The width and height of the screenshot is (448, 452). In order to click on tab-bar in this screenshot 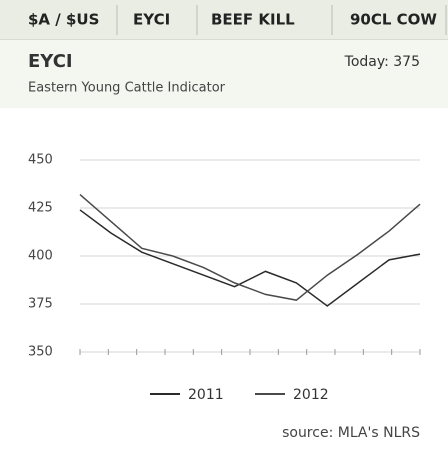, I will do `click(224, 20)`.